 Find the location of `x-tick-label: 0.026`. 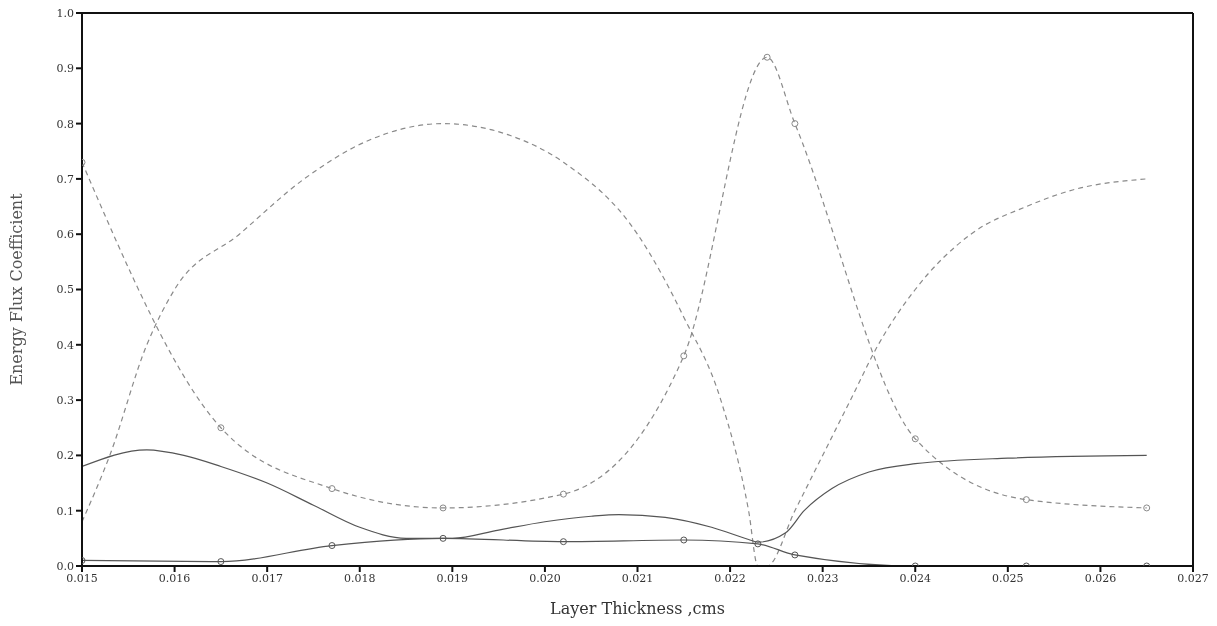

x-tick-label: 0.026 is located at coordinates (1100, 578).